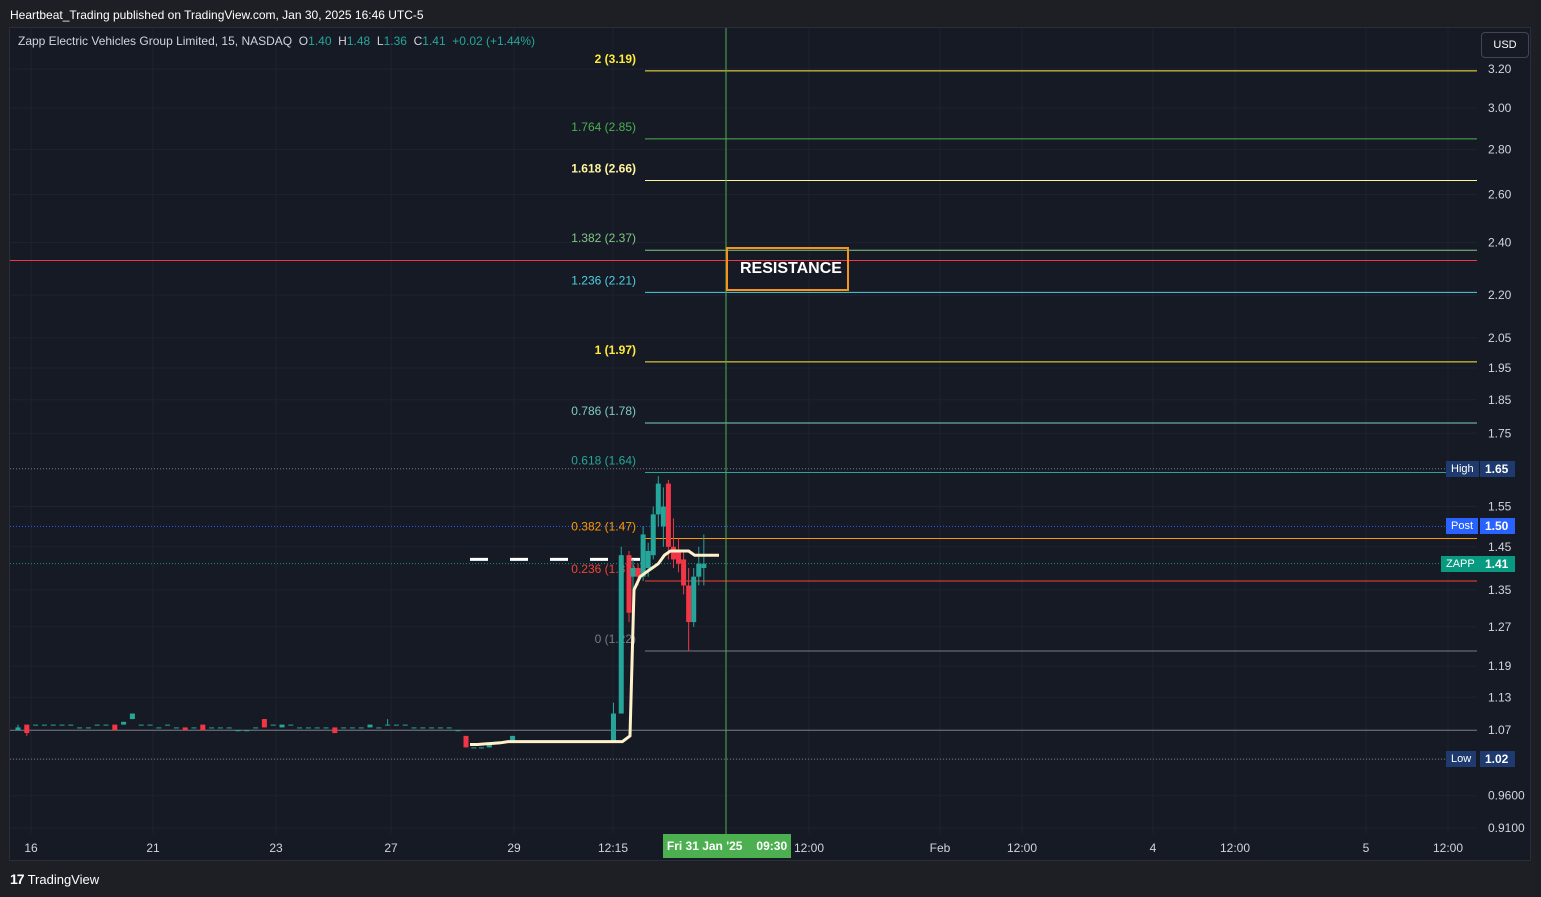 Image resolution: width=1541 pixels, height=897 pixels. What do you see at coordinates (594, 647) in the screenshot?
I see `vwap-line` at bounding box center [594, 647].